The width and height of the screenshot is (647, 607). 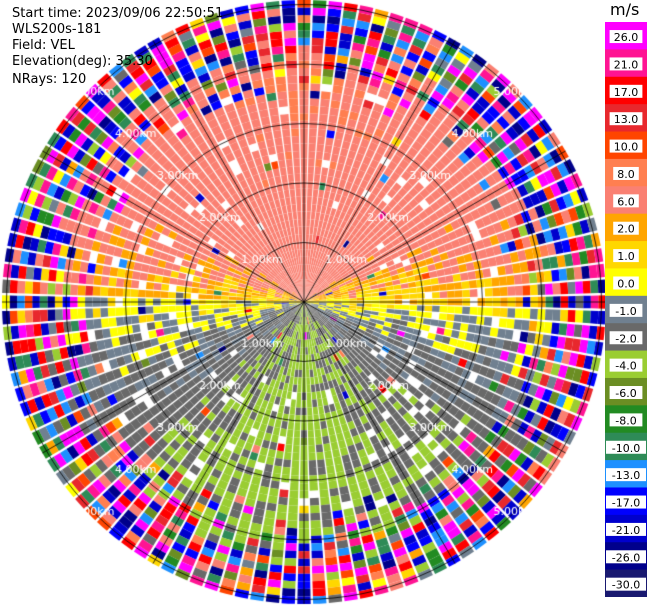 I want to click on colorbar-tick-label: 8.0, so click(x=626, y=174).